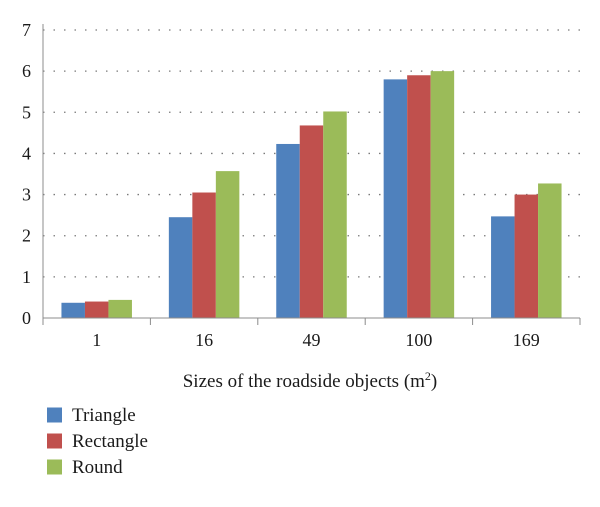 Image resolution: width=600 pixels, height=507 pixels. What do you see at coordinates (54, 441) in the screenshot?
I see `legend-swatch-rectangle` at bounding box center [54, 441].